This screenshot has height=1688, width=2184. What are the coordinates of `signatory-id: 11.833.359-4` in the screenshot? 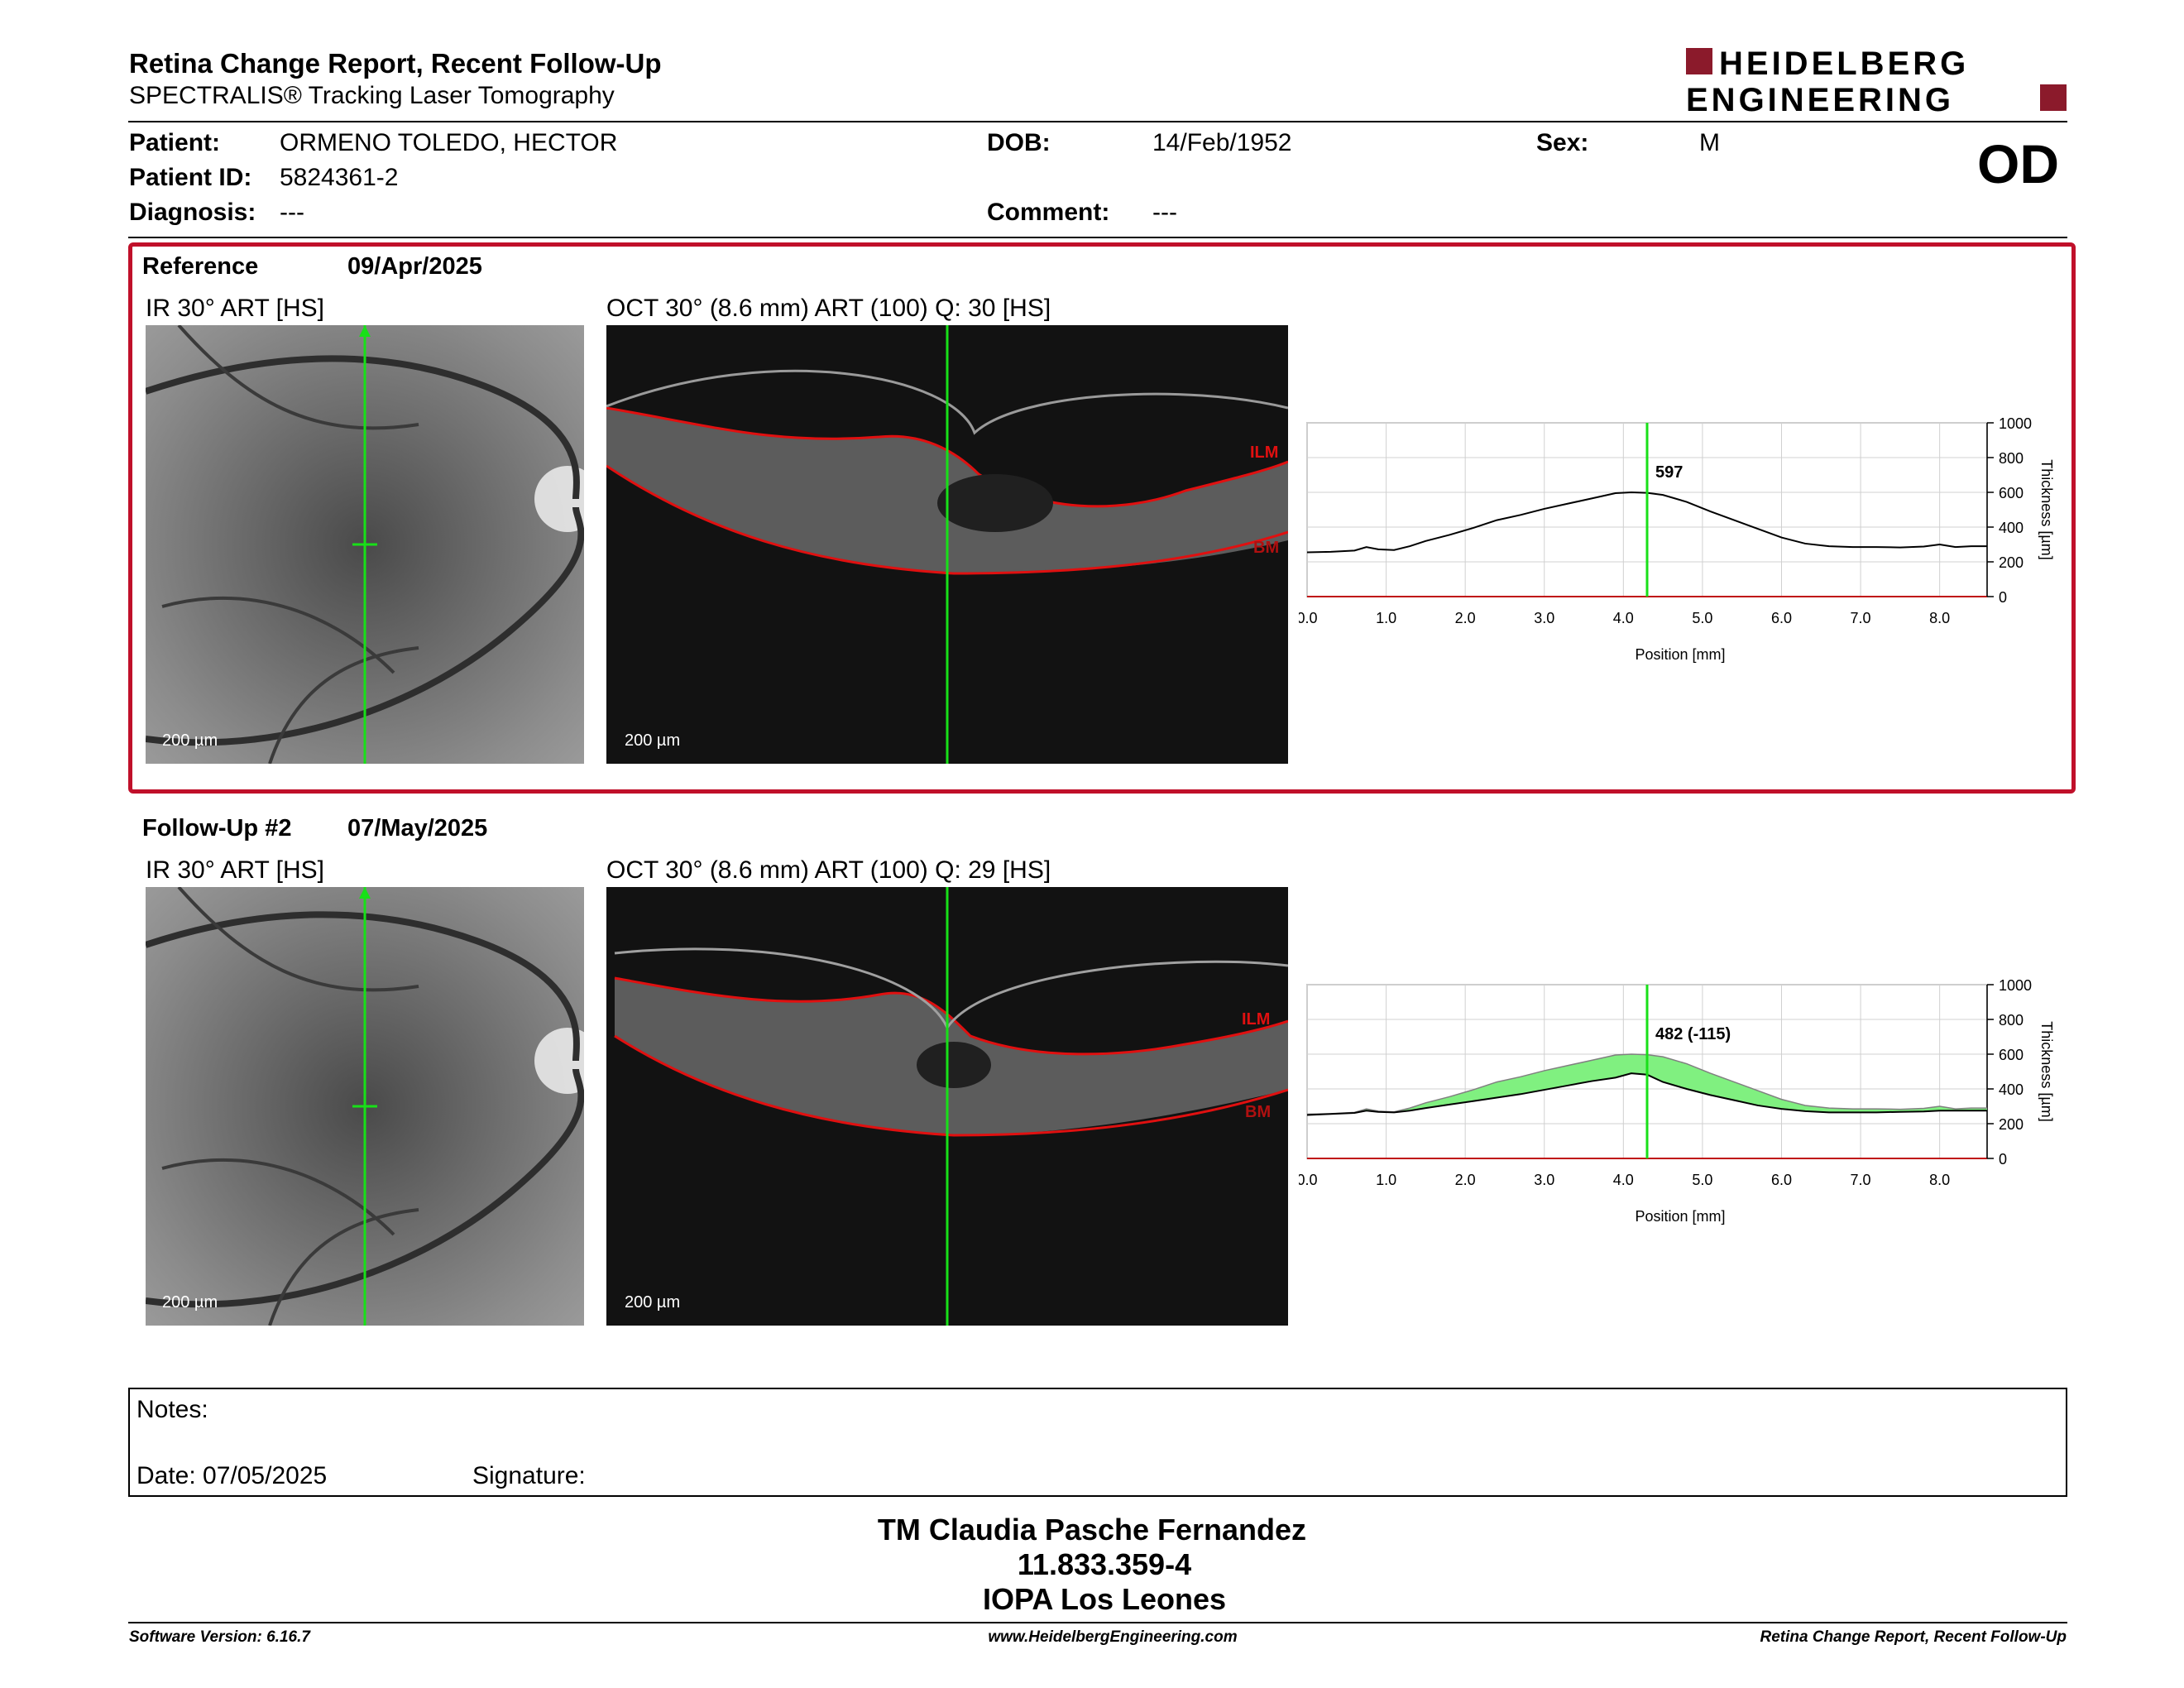 It's located at (1104, 1564).